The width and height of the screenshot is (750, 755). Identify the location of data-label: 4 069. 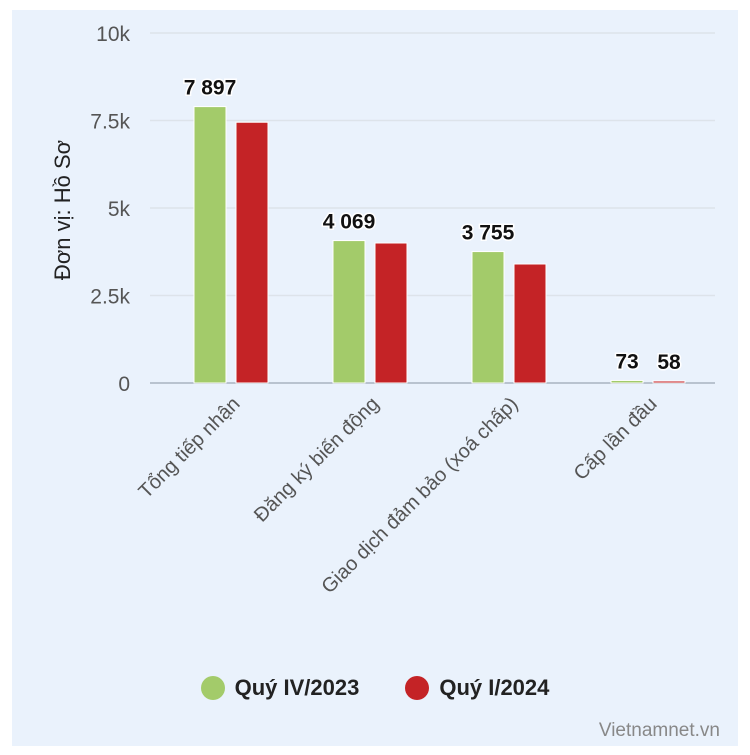
(349, 222).